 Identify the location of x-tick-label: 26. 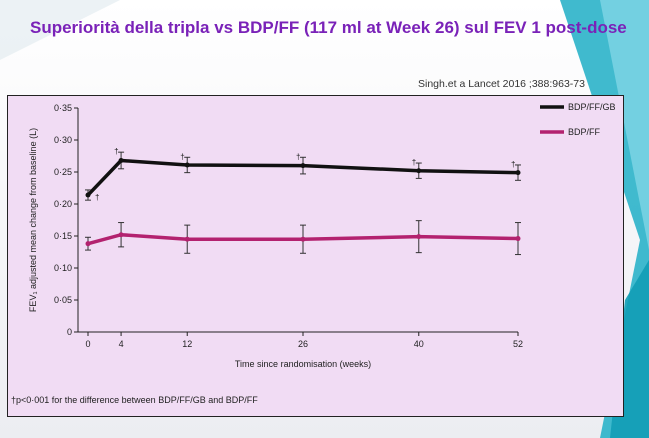
(303, 344).